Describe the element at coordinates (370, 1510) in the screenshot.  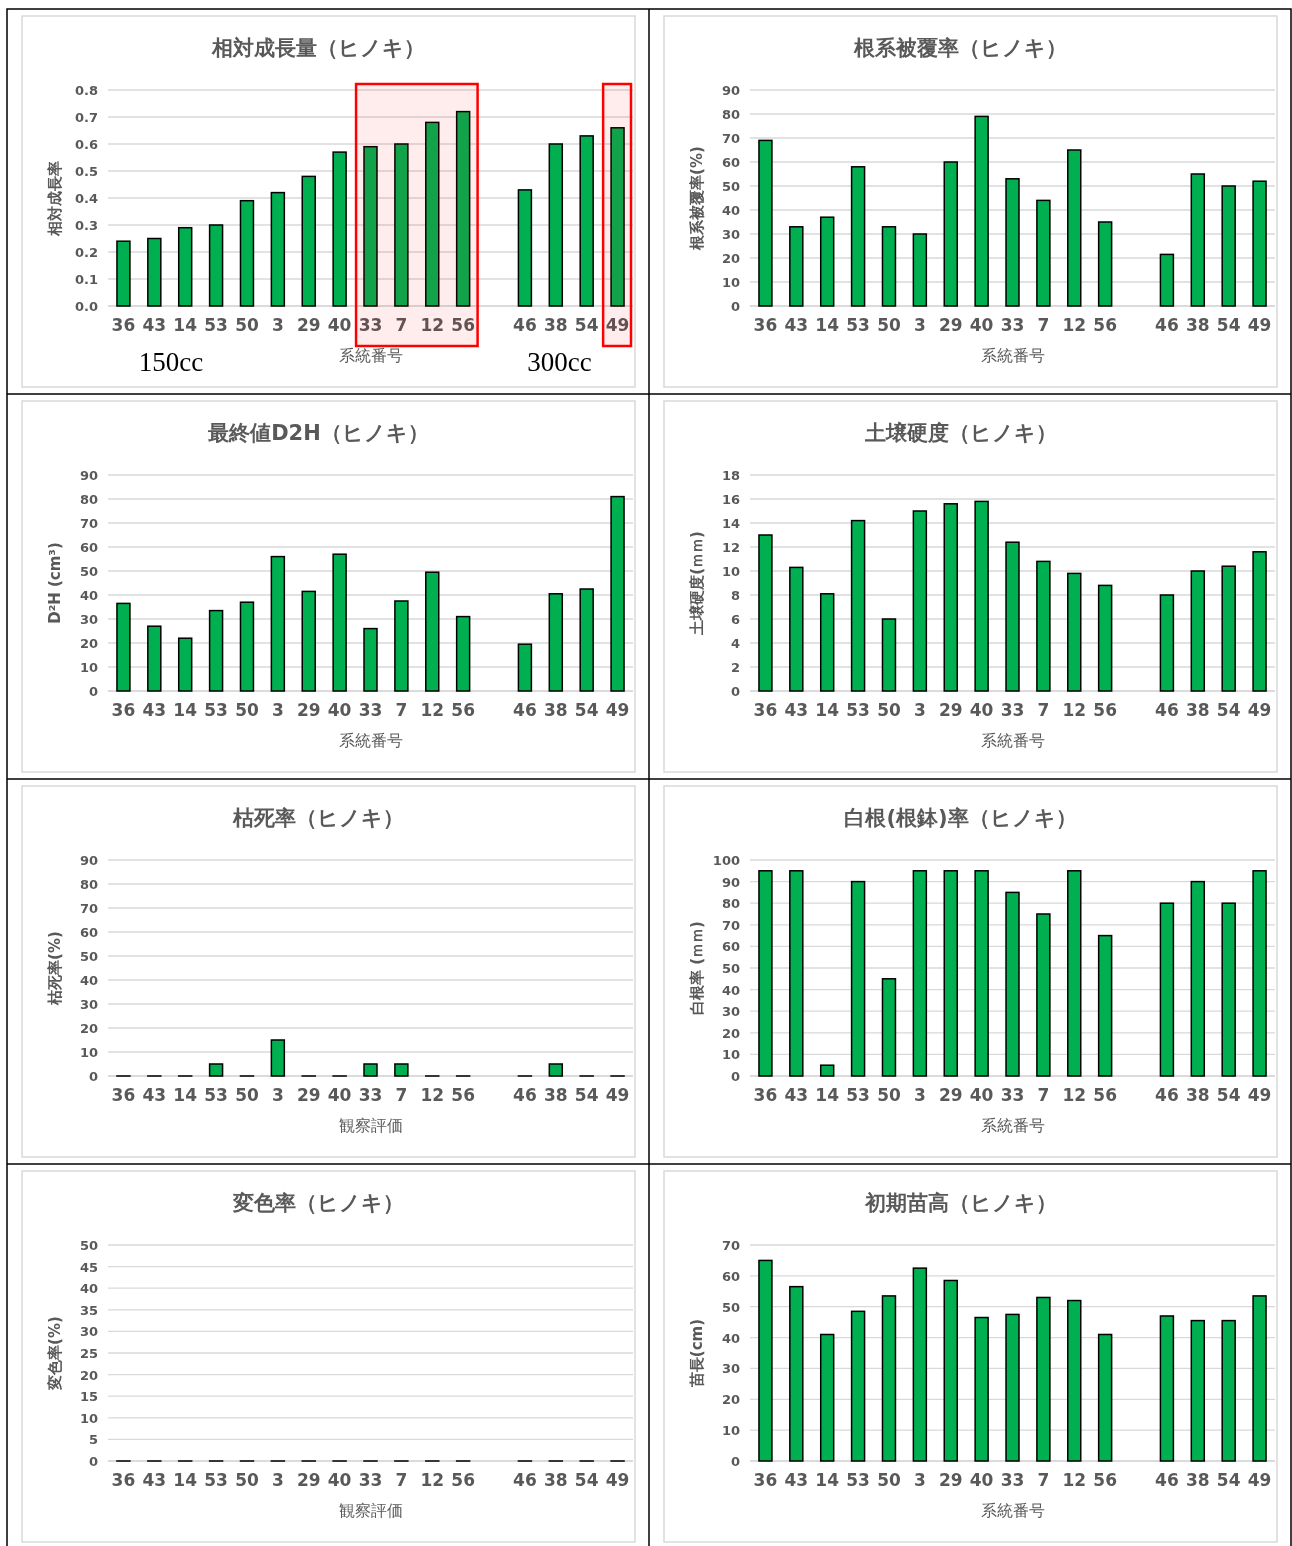
I see `x-axis-title: 観察評価` at that location.